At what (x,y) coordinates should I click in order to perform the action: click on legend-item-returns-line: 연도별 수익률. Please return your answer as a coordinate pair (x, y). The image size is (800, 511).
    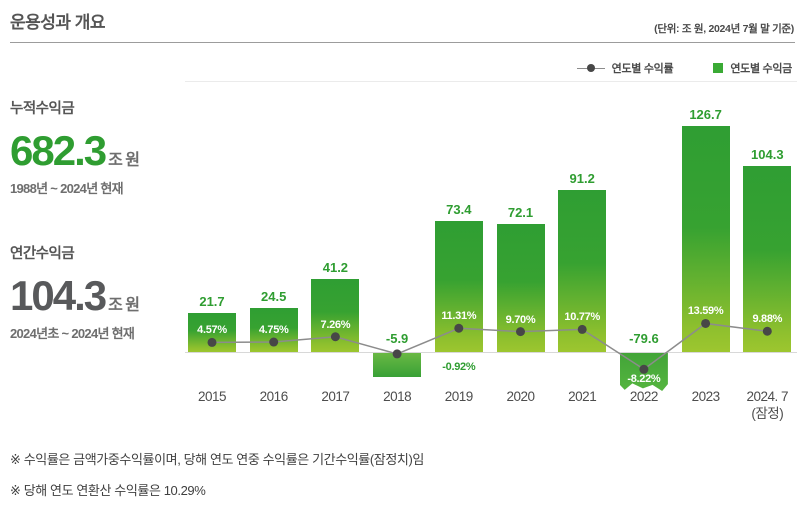
    Looking at the image, I should click on (625, 68).